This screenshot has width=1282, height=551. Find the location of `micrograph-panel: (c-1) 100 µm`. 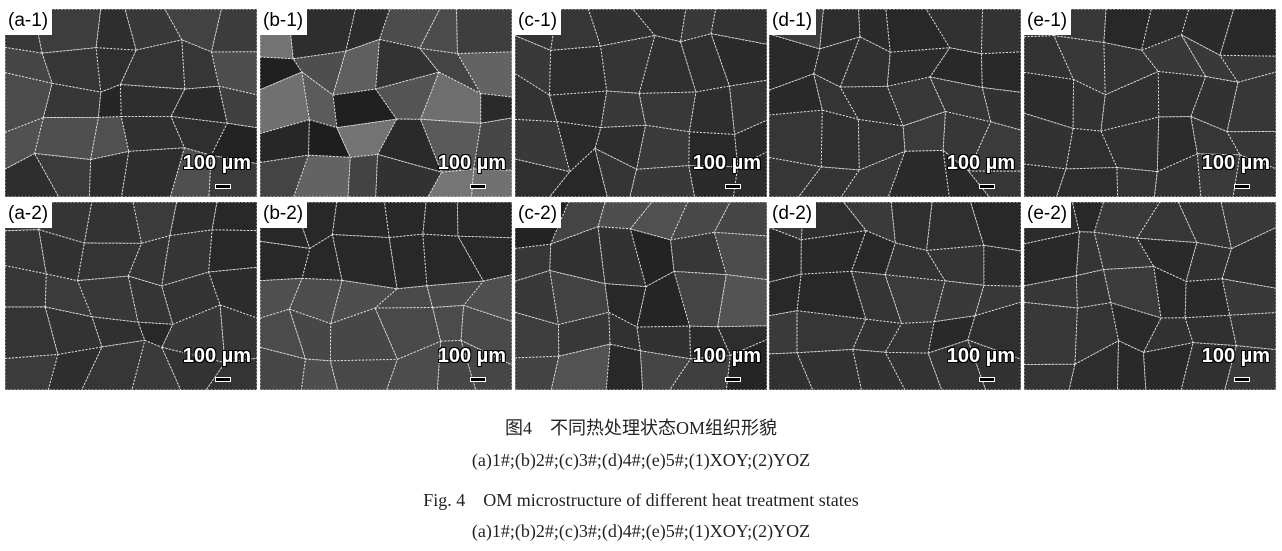

micrograph-panel: (c-1) 100 µm is located at coordinates (641, 103).